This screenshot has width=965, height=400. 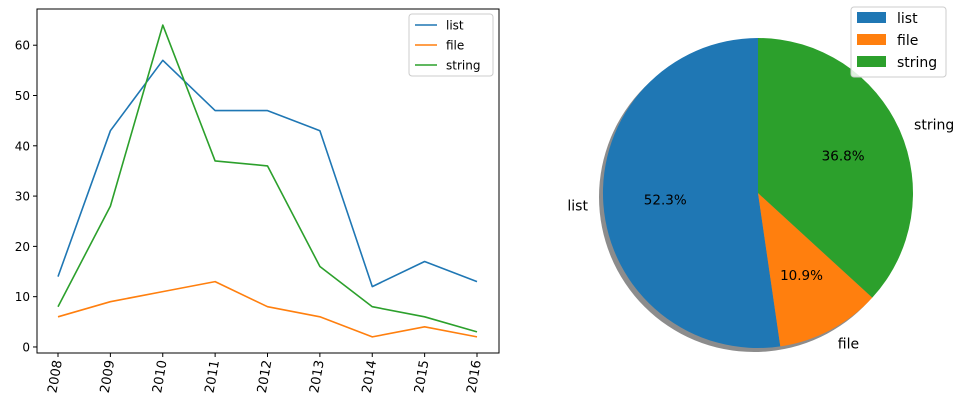 What do you see at coordinates (370, 376) in the screenshot?
I see `x-tick-label: 2014` at bounding box center [370, 376].